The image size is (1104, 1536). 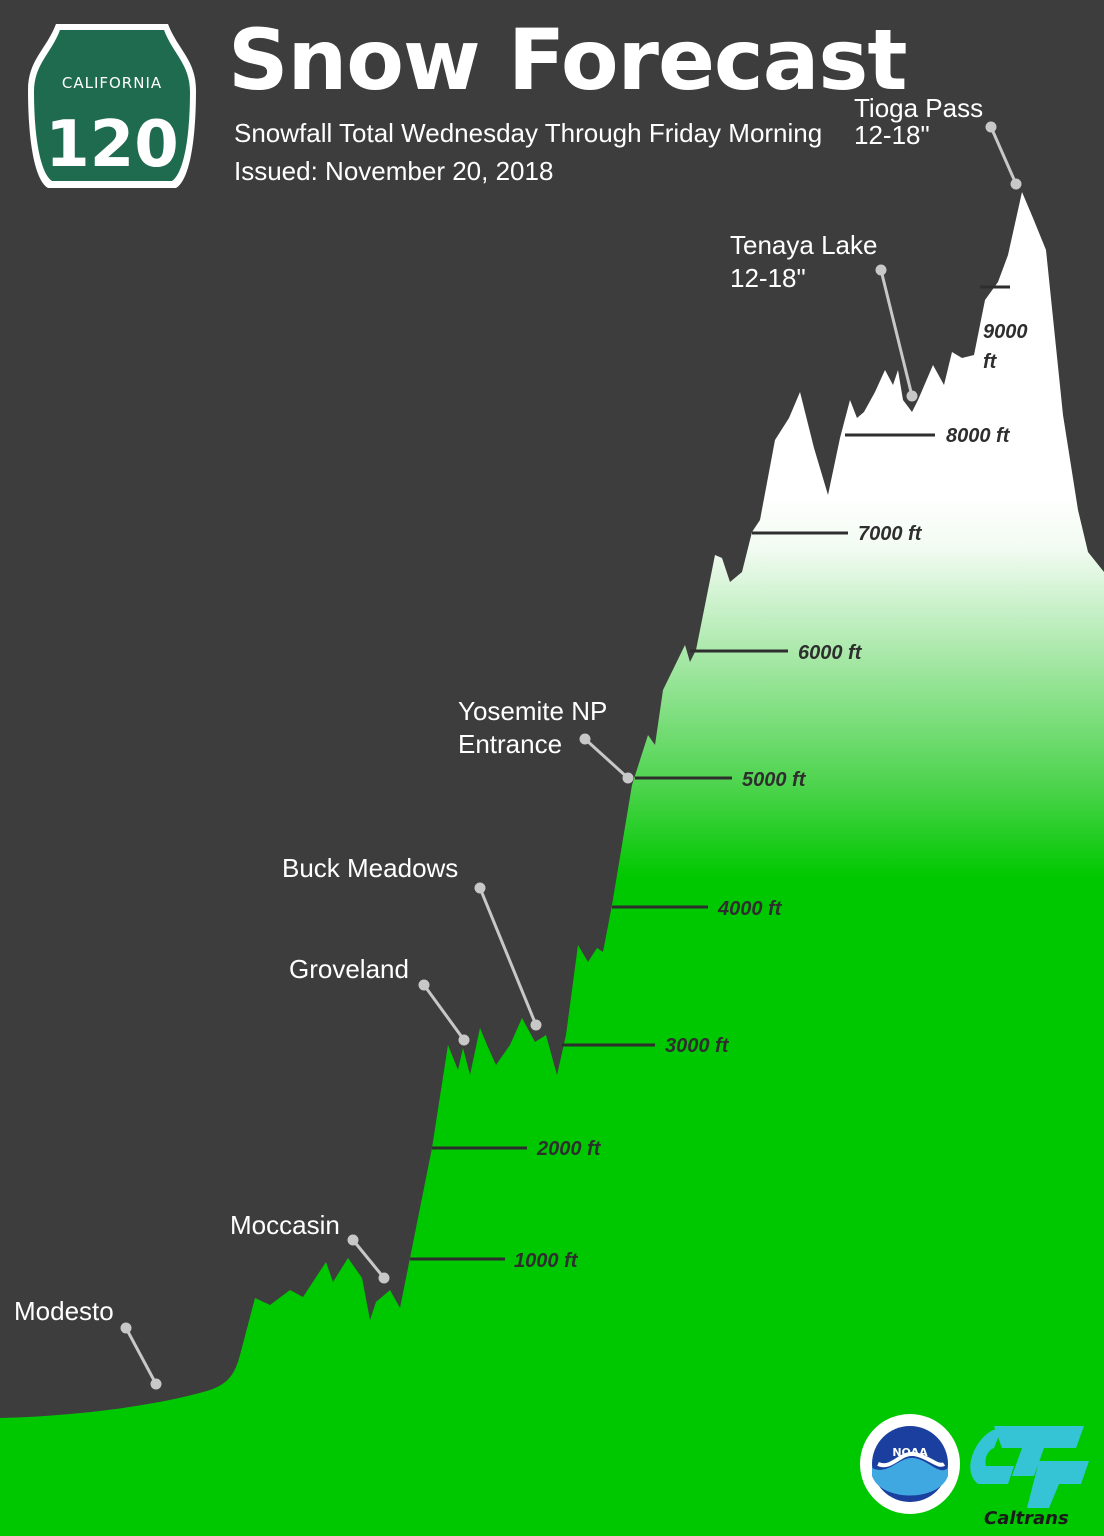 I want to click on noaa-text: NOAA, so click(x=910, y=1452).